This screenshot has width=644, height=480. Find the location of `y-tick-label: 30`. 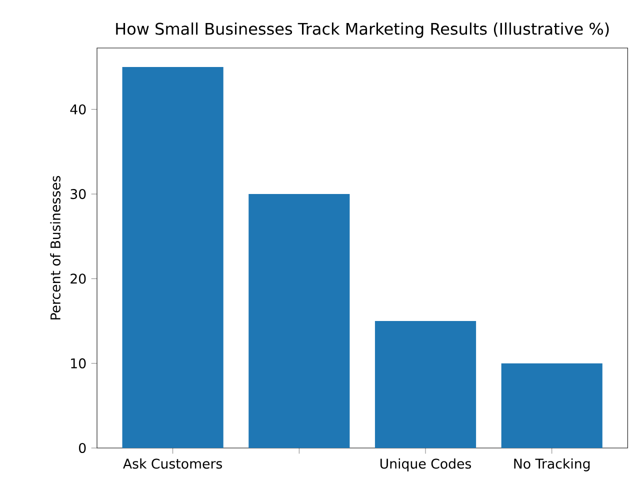

y-tick-label: 30 is located at coordinates (78, 194).